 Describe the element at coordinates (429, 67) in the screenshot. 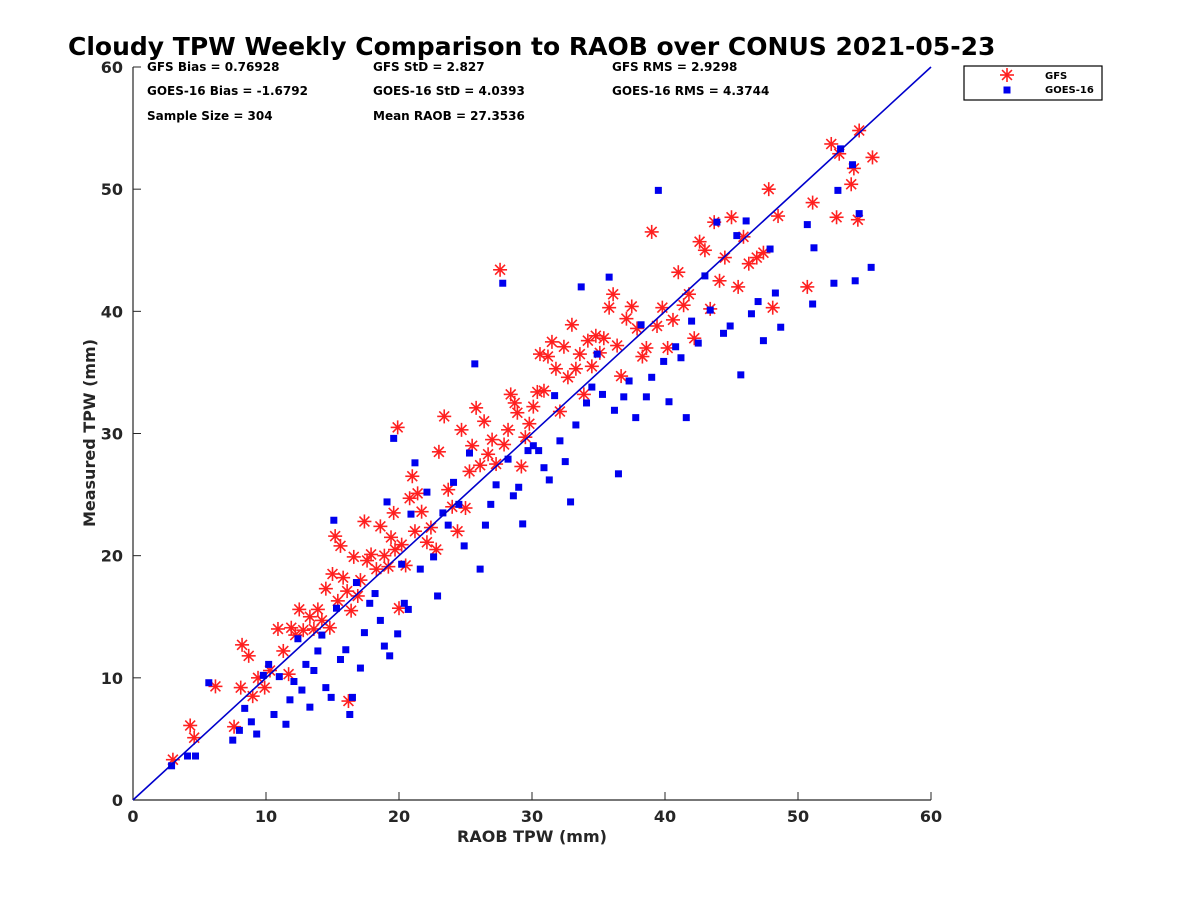

I see `stat-gfs-std: GFS StD = 2.827` at that location.